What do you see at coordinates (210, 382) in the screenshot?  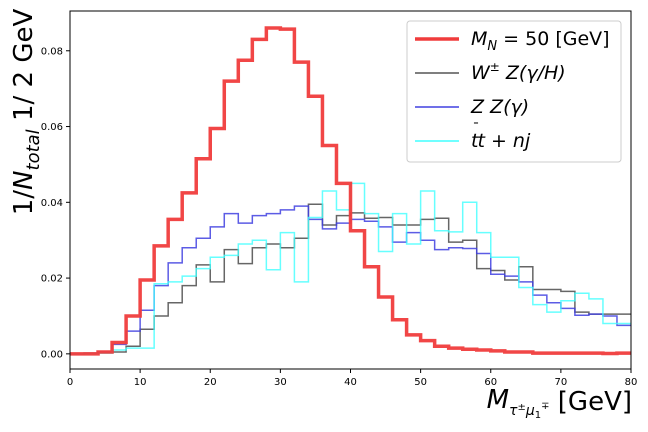 I see `x-tick-label: 20` at bounding box center [210, 382].